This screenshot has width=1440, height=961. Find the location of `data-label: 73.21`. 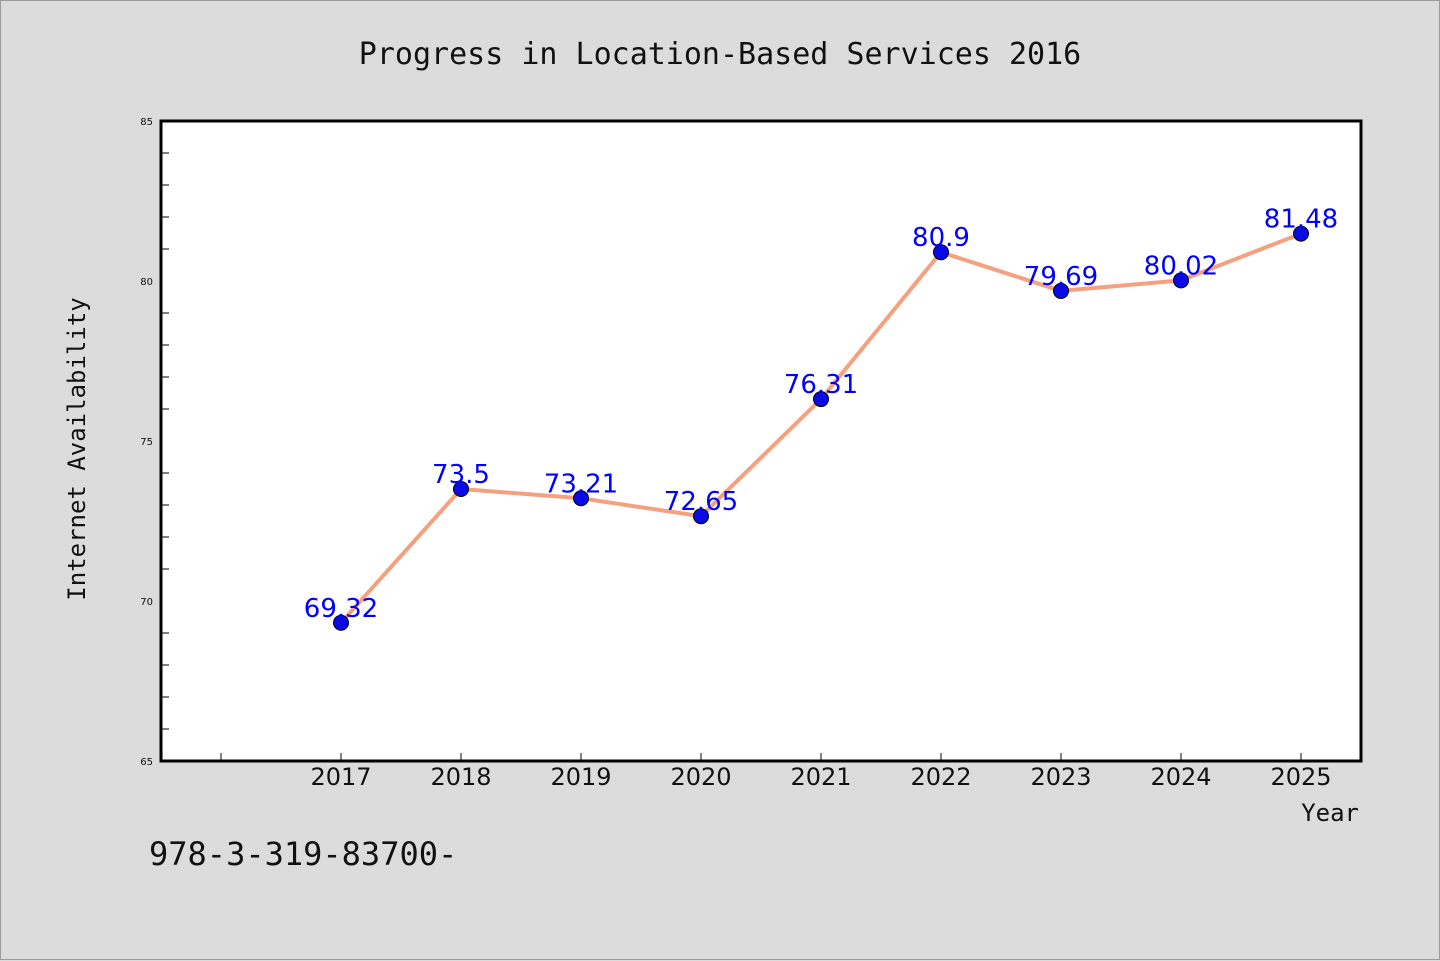

data-label: 73.21 is located at coordinates (581, 484).